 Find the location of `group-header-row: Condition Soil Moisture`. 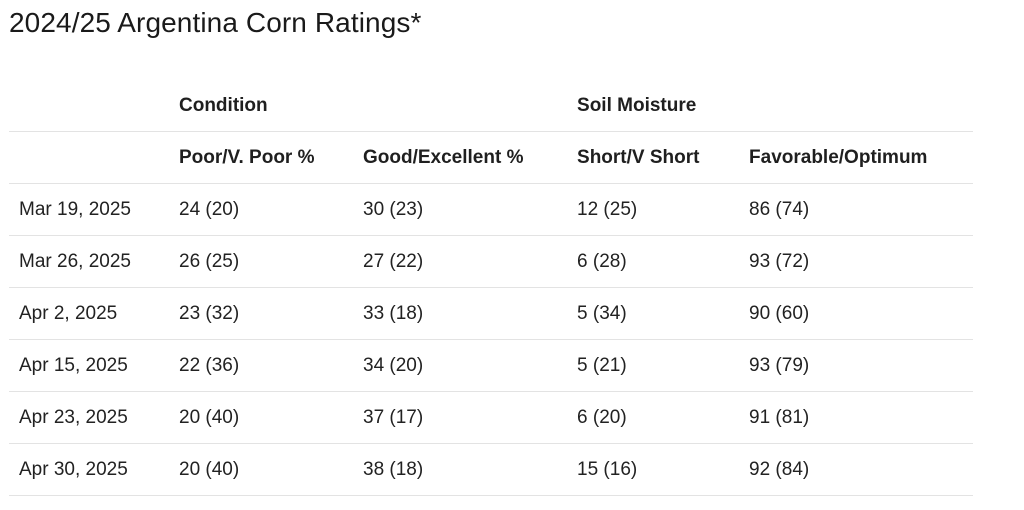

group-header-row: Condition Soil Moisture is located at coordinates (491, 106).